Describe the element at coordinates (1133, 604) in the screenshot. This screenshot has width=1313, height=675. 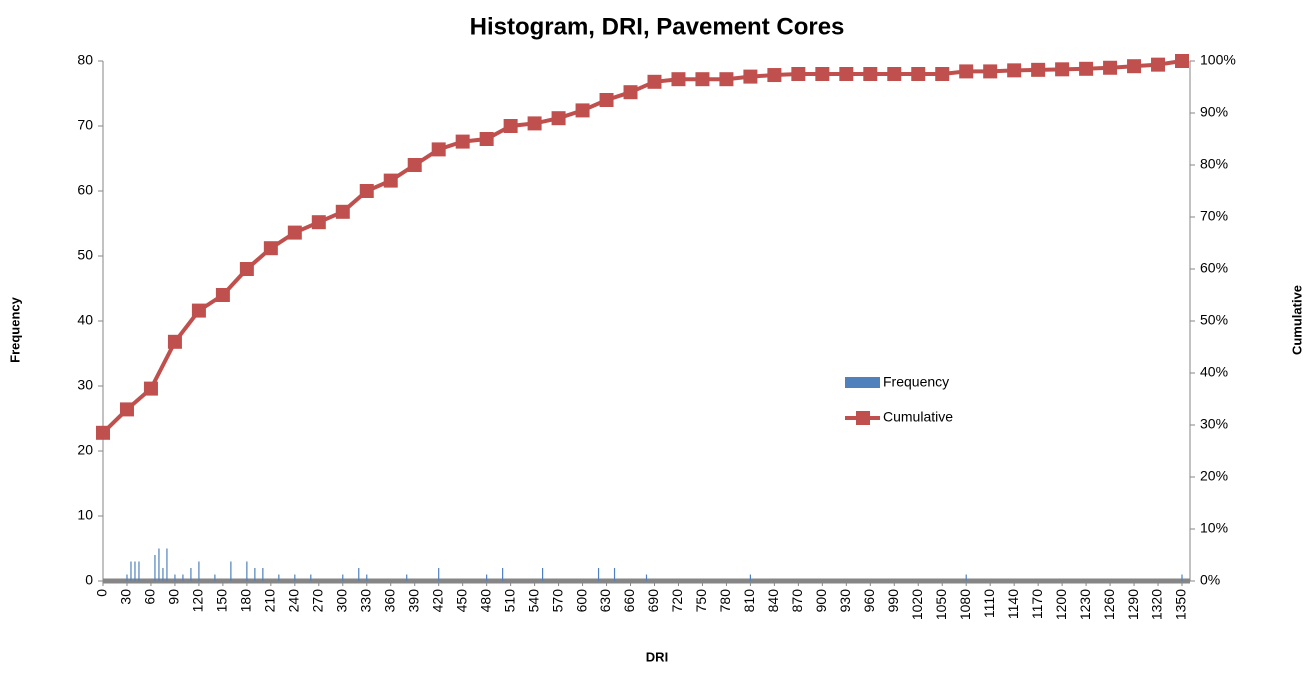
I see `x-tick-label: 1290` at that location.